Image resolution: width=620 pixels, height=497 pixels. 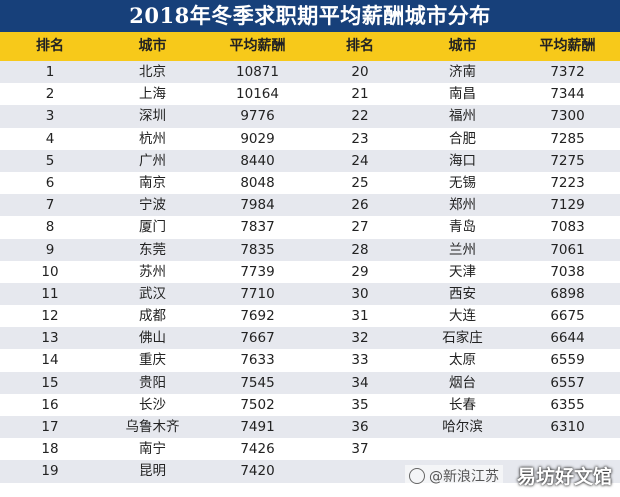 What do you see at coordinates (360, 116) in the screenshot?
I see `cell-rank-right: 22` at bounding box center [360, 116].